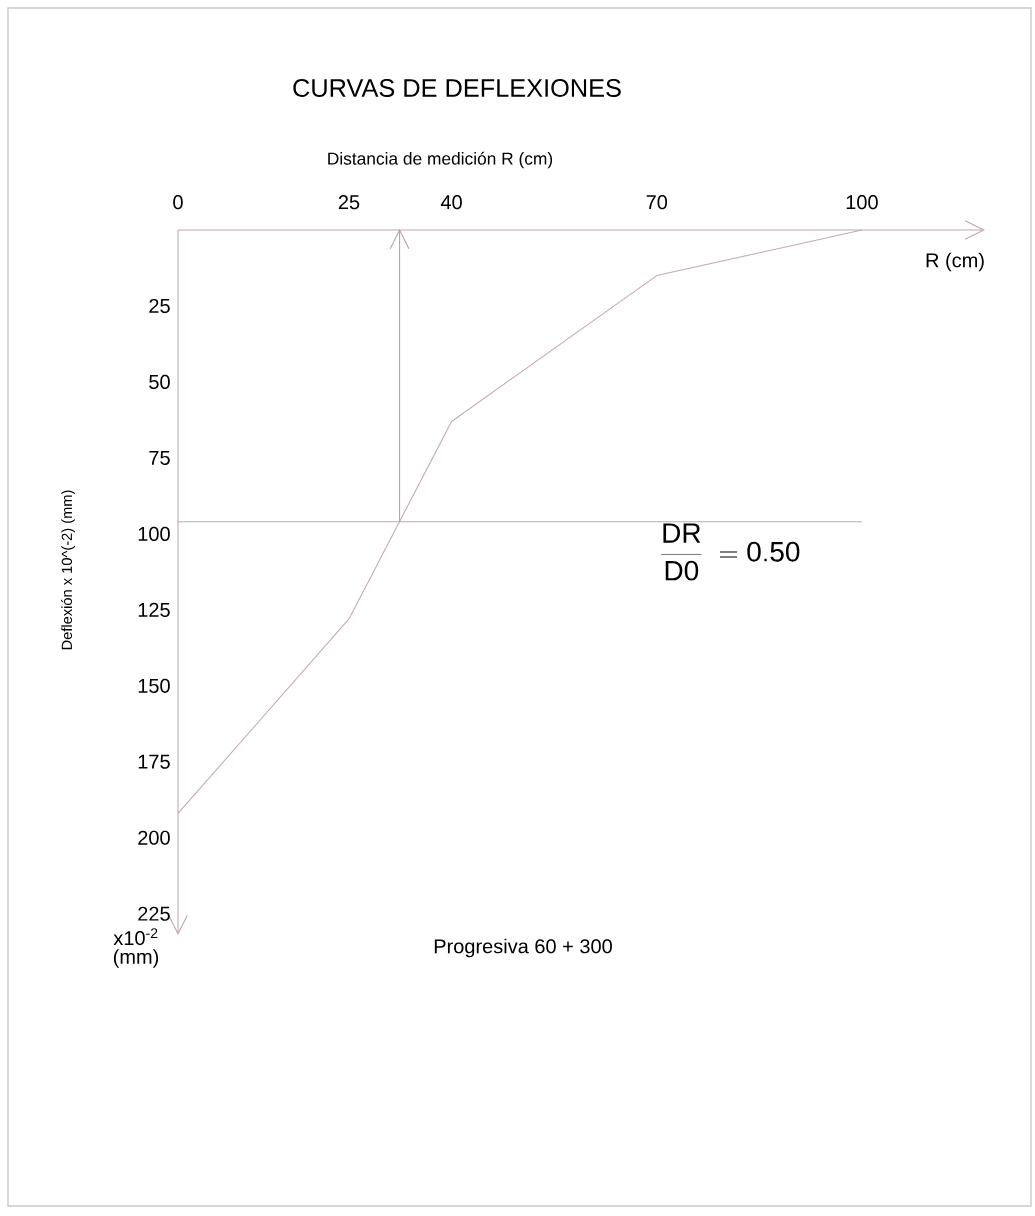 The width and height of the screenshot is (1035, 1216). I want to click on y-tick-label: 175, so click(154, 761).